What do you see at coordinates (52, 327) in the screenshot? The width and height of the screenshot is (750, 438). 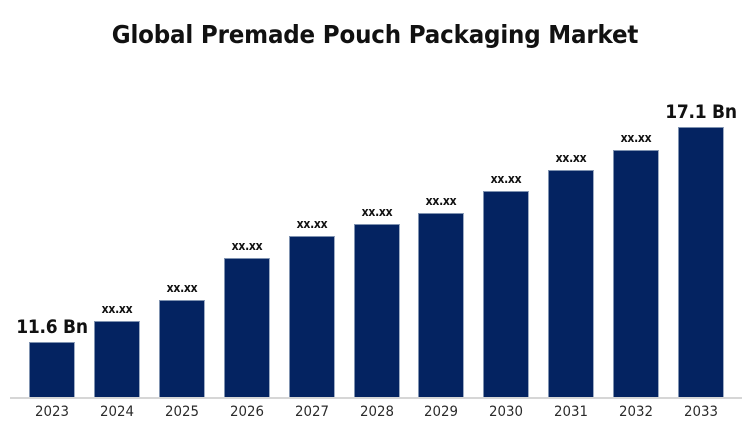 I see `bar-value-label: 11.6 Bn` at bounding box center [52, 327].